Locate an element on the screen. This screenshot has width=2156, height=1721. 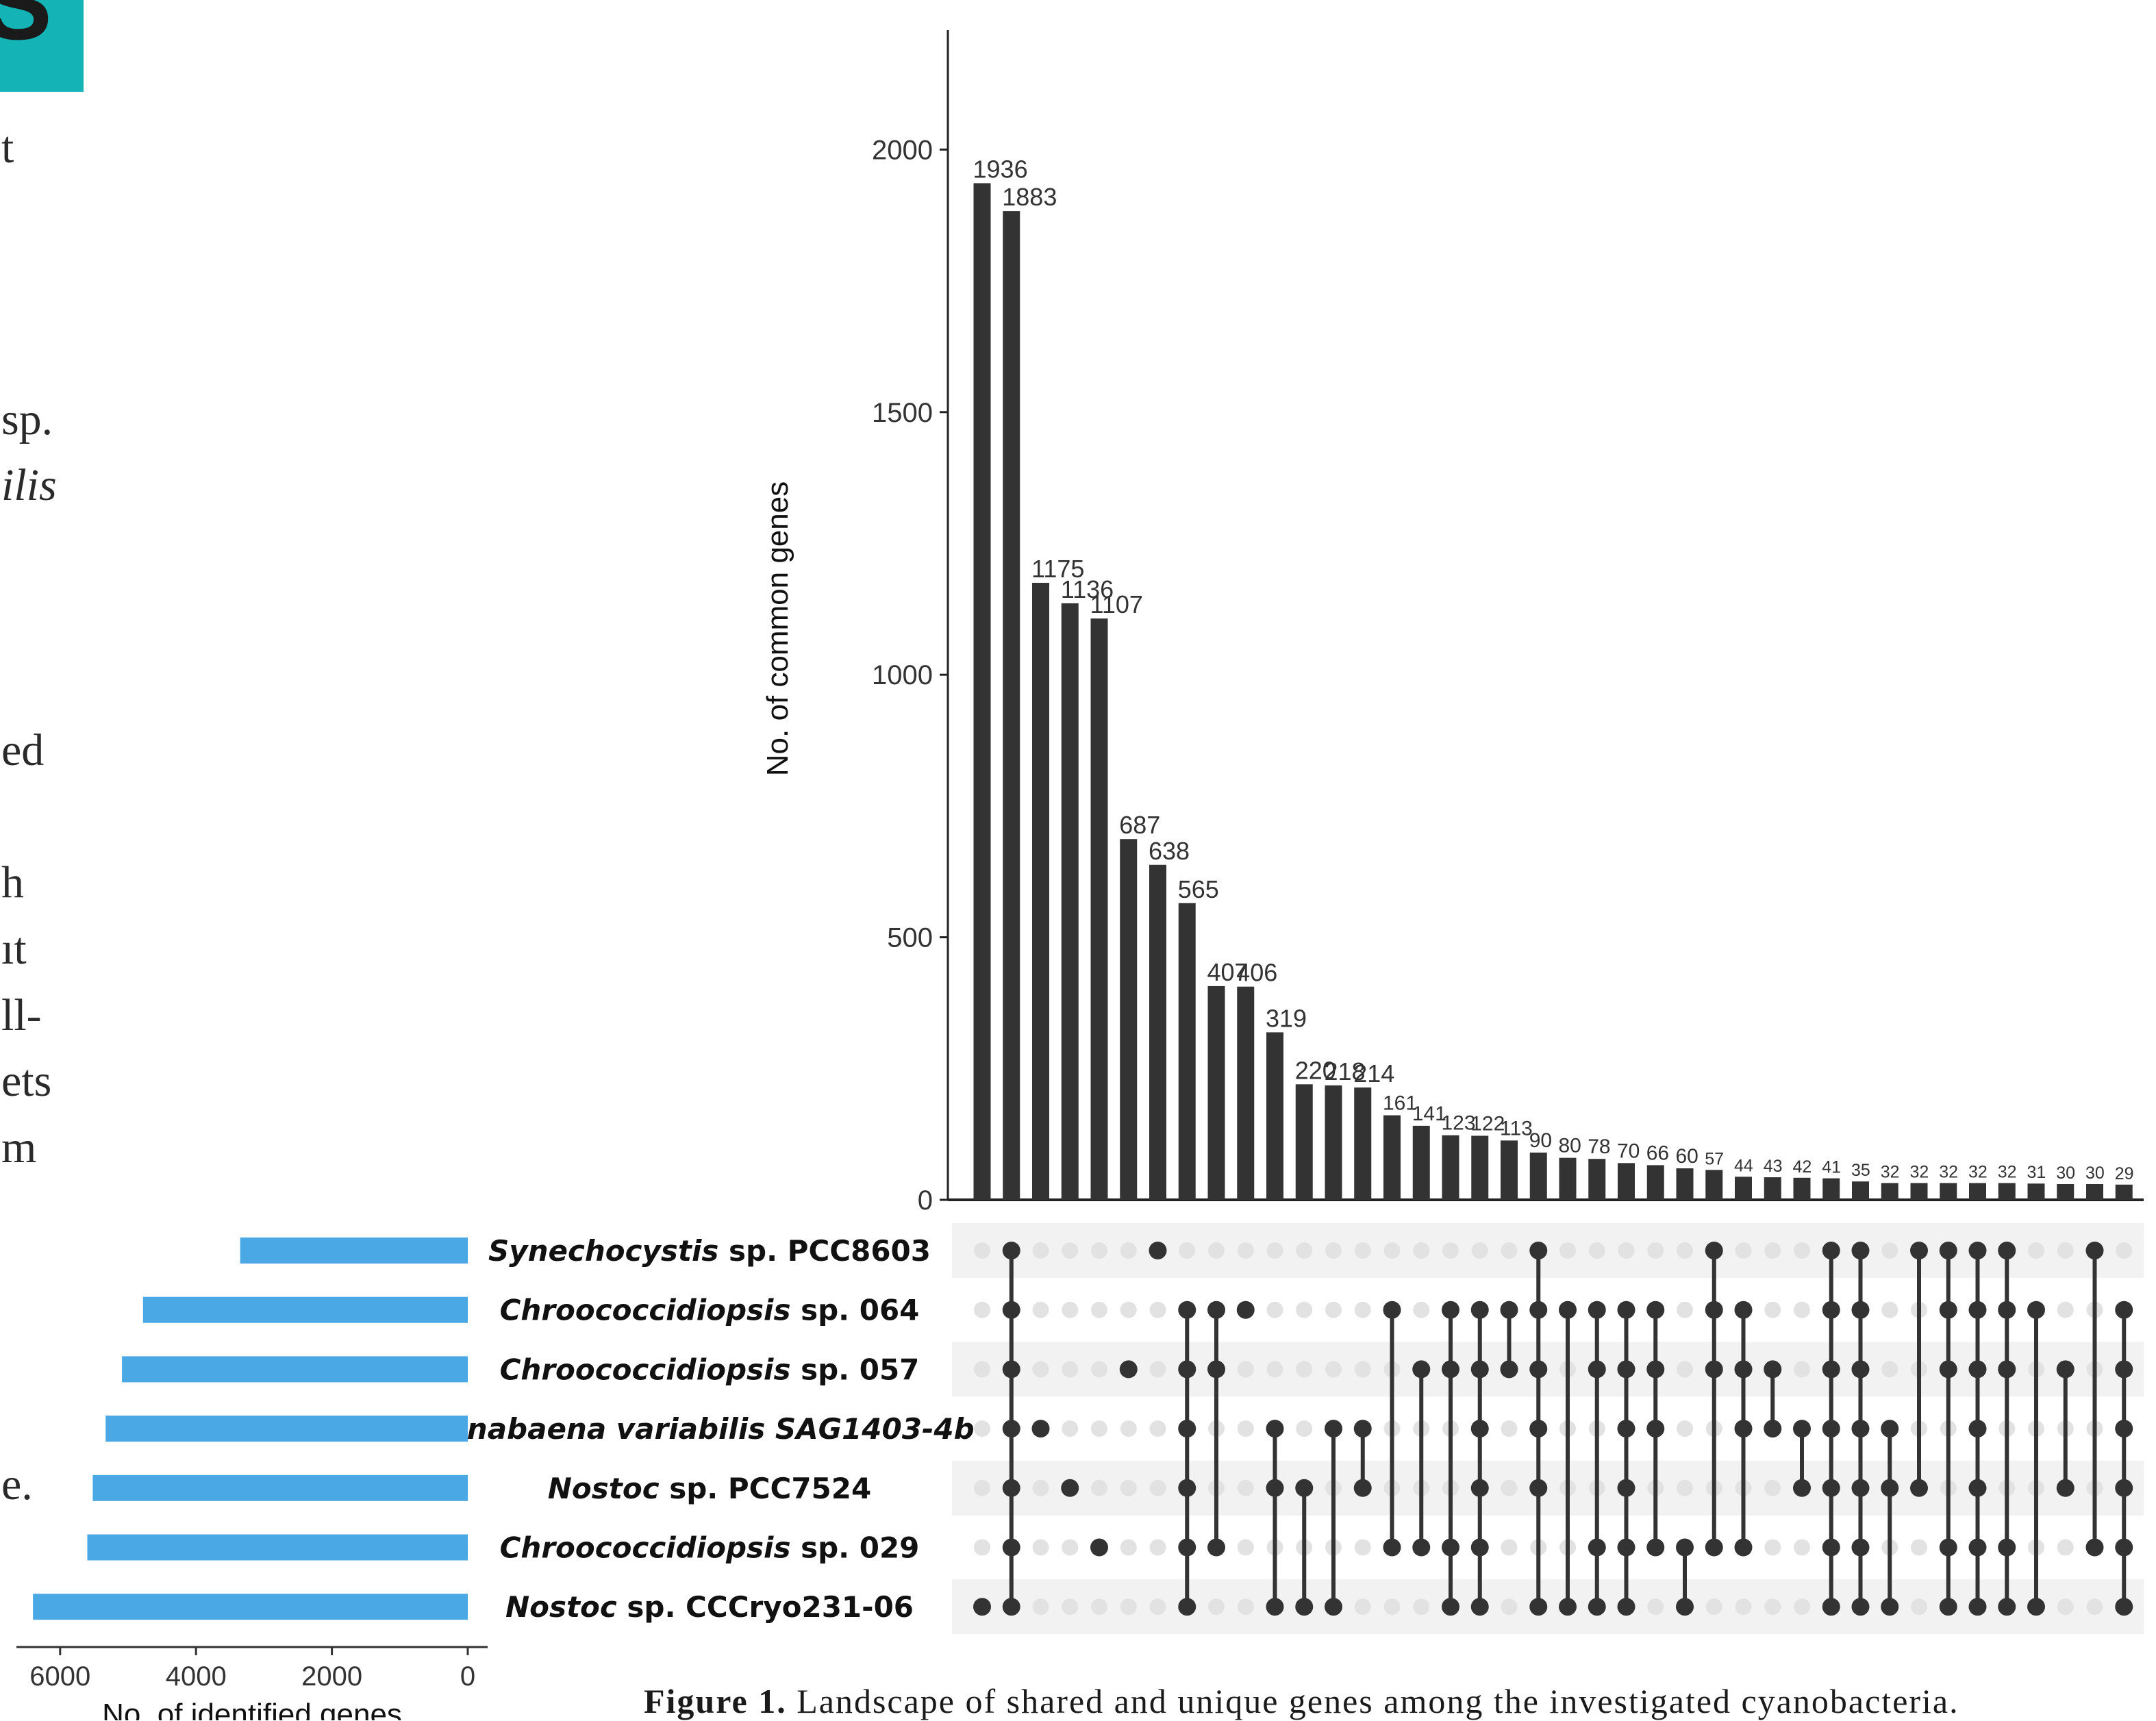
bar-value-label: 1936 is located at coordinates (1000, 169).